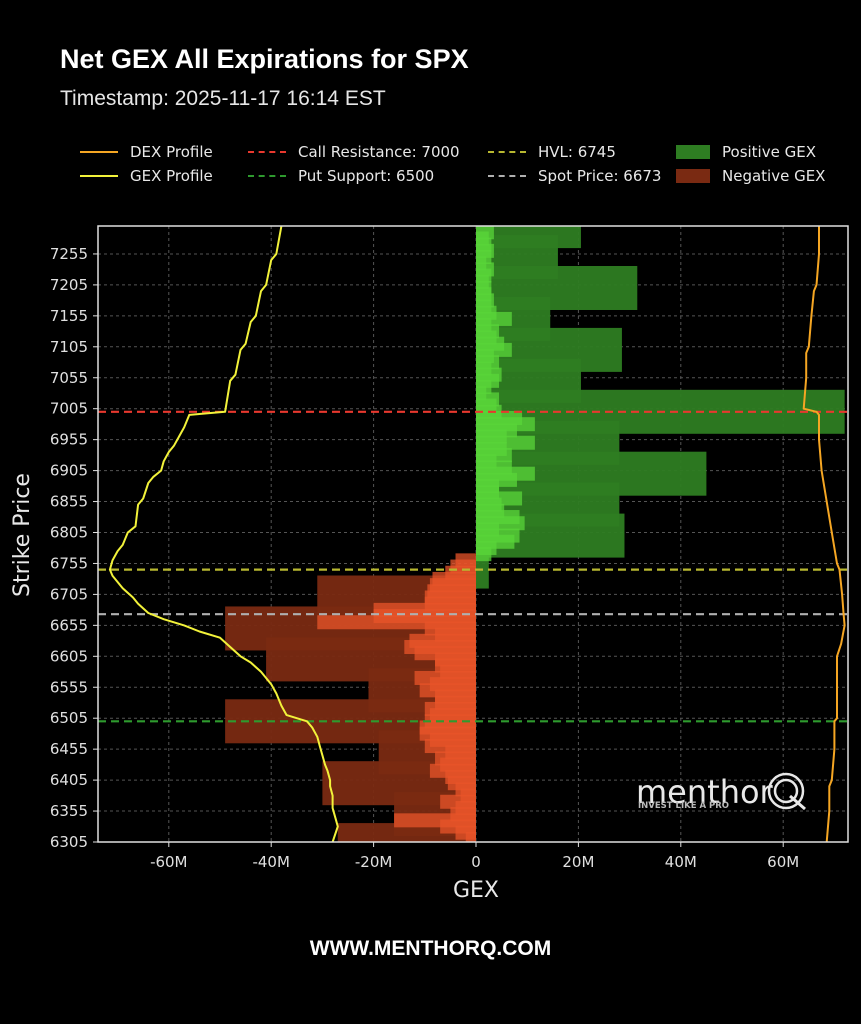 The width and height of the screenshot is (861, 1024). I want to click on legend-label: GEX Profile, so click(171, 176).